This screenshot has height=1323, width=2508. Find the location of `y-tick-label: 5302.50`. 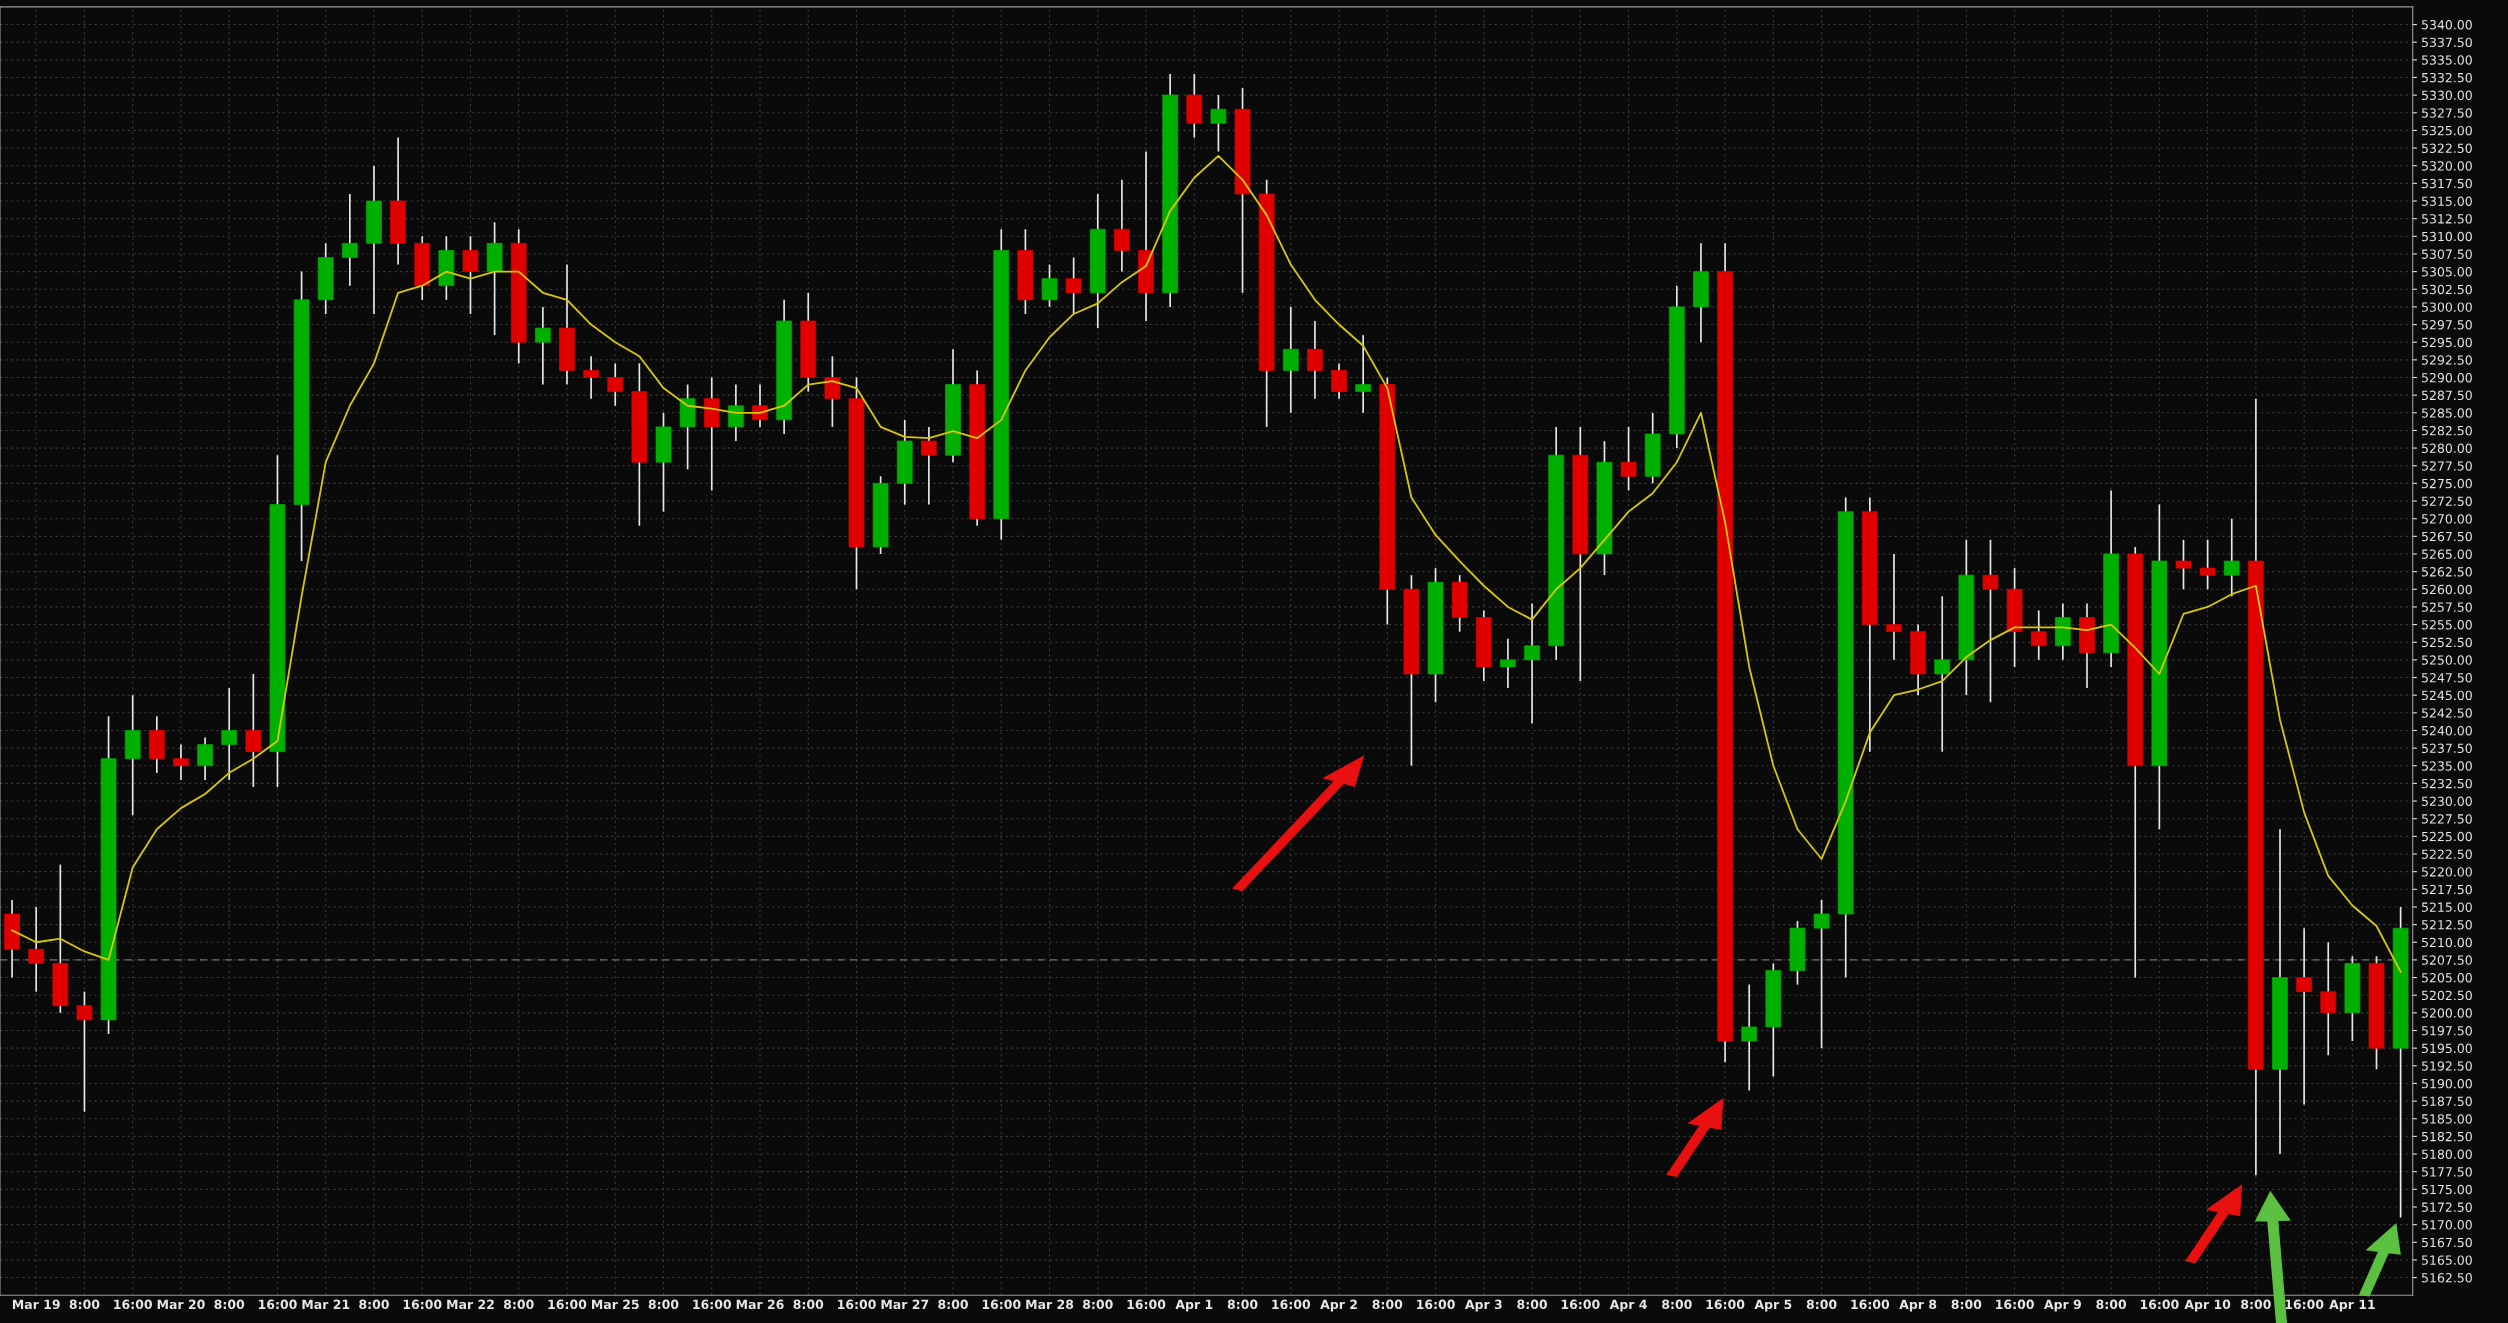

y-tick-label: 5302.50 is located at coordinates (2446, 289).